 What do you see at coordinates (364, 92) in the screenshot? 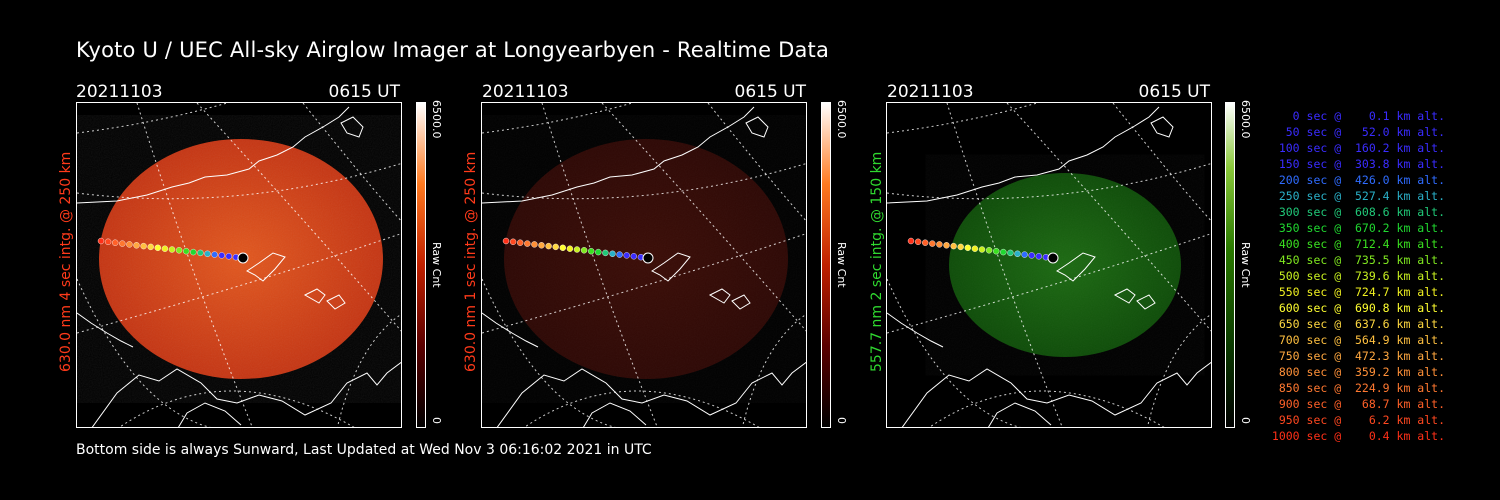
I see `panel-1-time: 0615 UT` at bounding box center [364, 92].